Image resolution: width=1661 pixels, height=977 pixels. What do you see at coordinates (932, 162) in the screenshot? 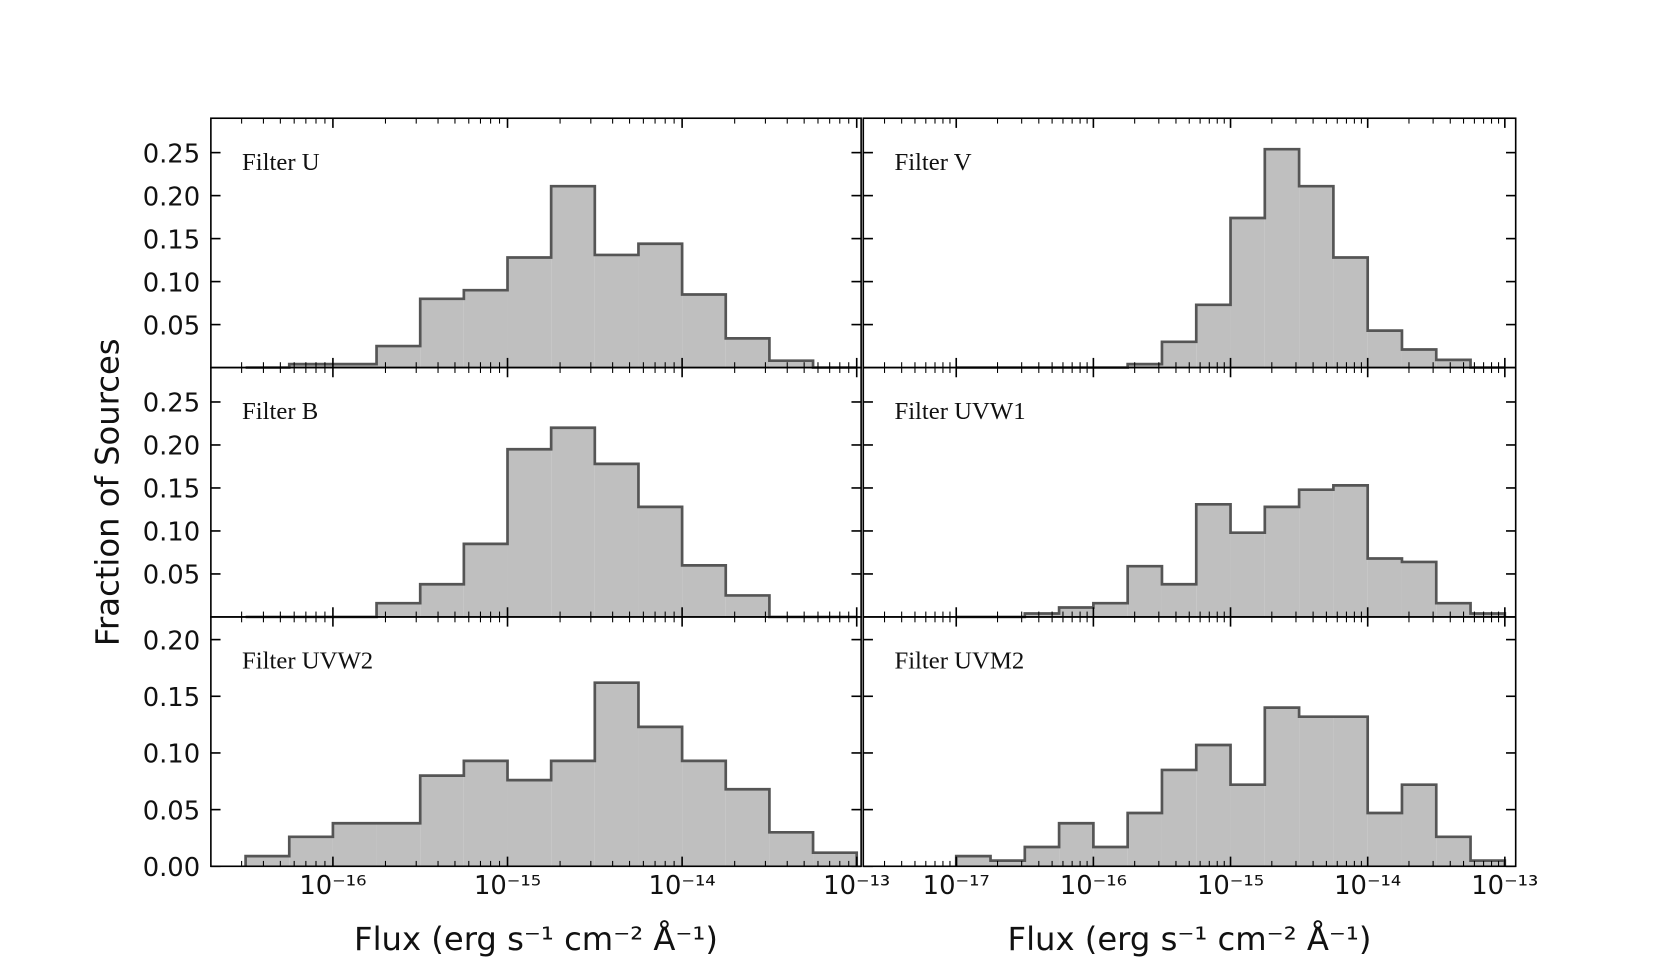
I see `panel-annotation: Filter V` at bounding box center [932, 162].